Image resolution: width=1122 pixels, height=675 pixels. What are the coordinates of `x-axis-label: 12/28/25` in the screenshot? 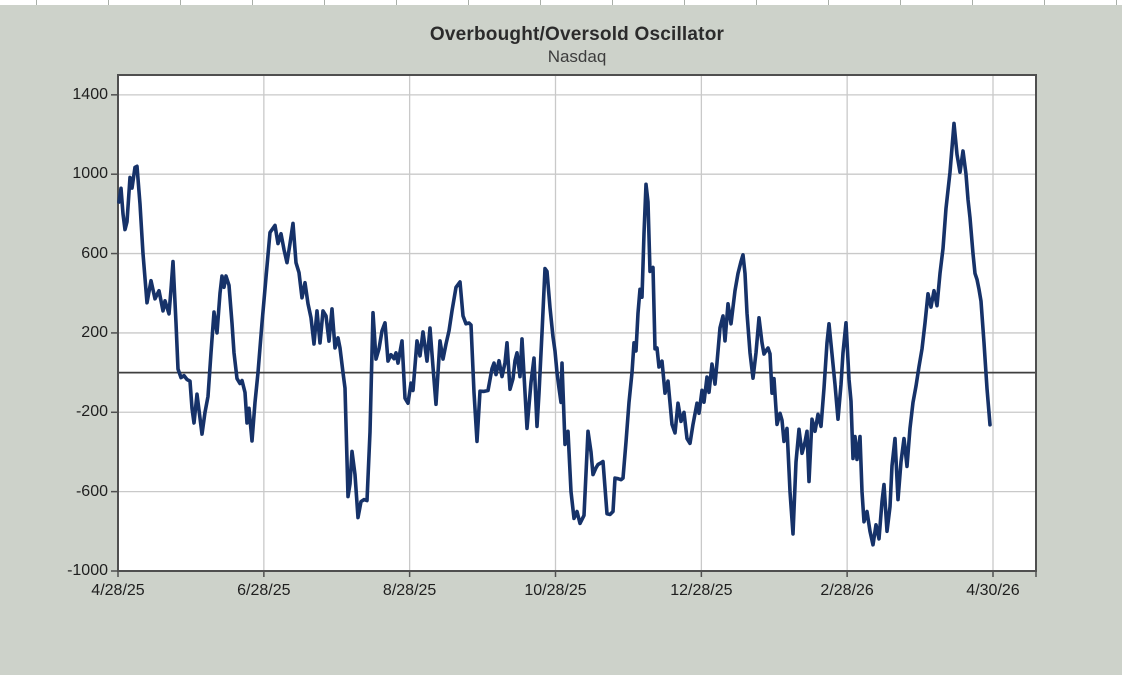 It's located at (701, 590).